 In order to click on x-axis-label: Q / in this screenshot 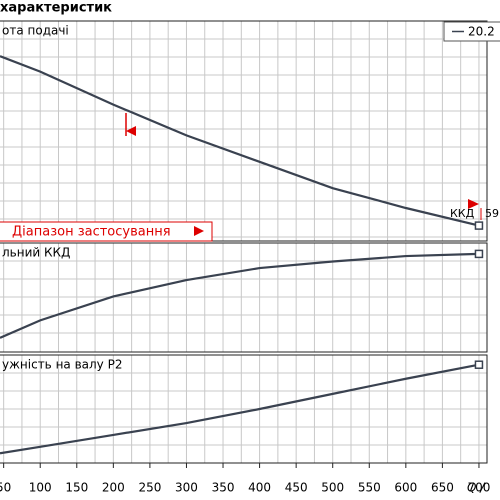, I will do `click(476, 488)`.